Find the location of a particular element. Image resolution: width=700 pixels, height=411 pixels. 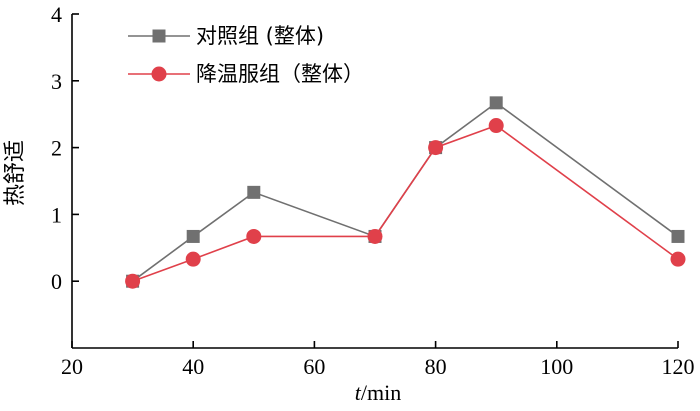

y-tick-label: 3 is located at coordinates (56, 81).